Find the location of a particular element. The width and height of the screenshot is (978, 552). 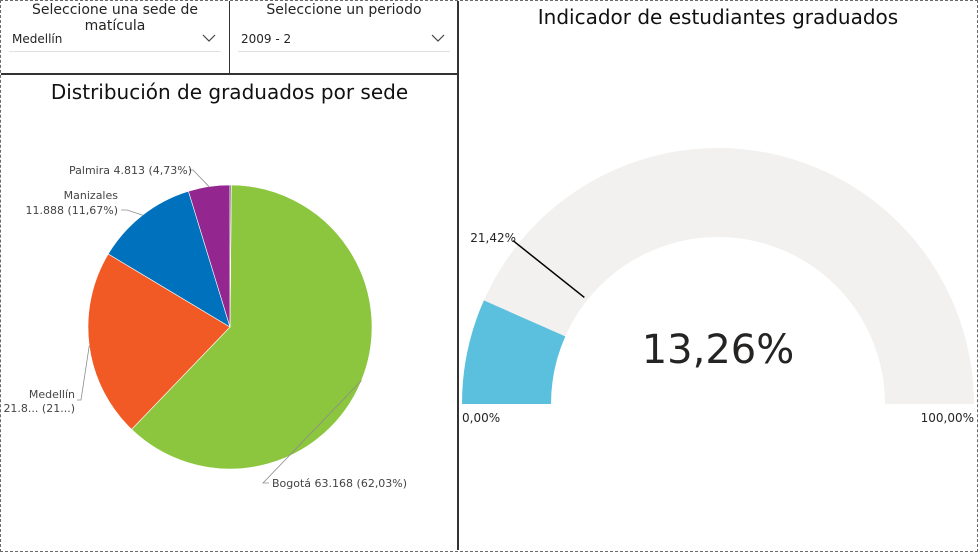

gauge-min-label: 0,00% is located at coordinates (481, 418).